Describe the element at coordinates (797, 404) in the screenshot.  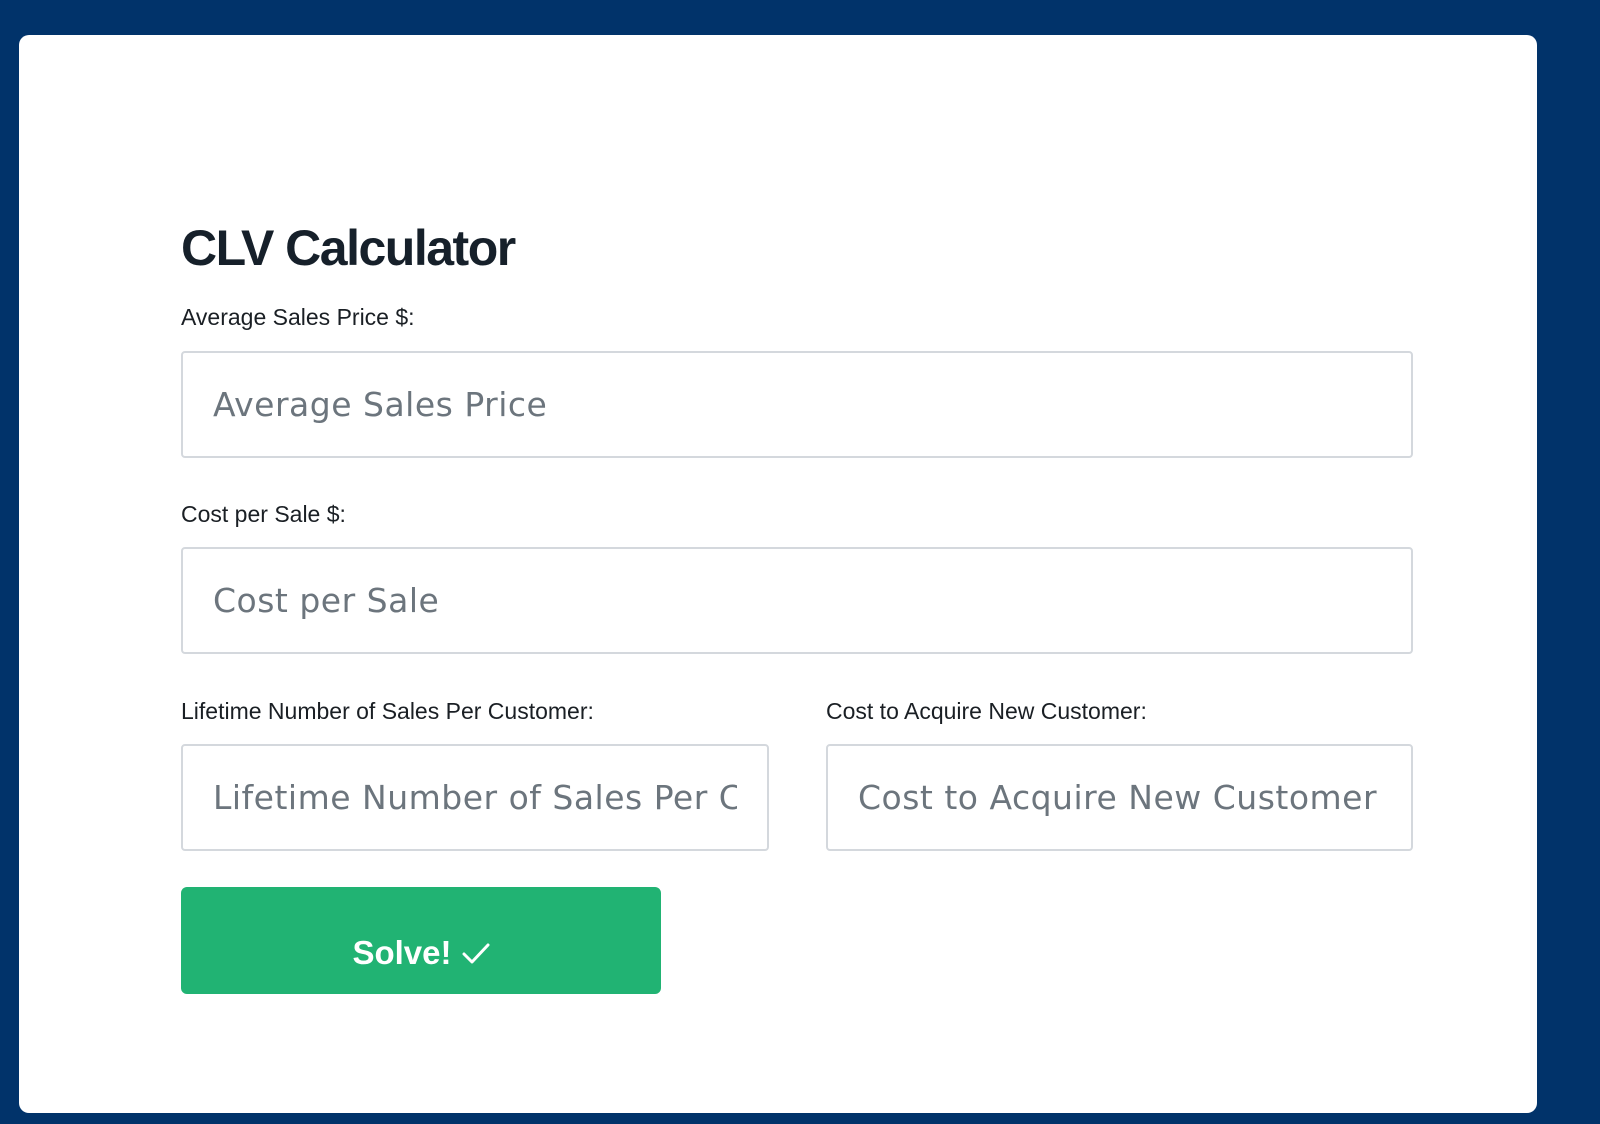
I see `average-sales-price-input` at that location.